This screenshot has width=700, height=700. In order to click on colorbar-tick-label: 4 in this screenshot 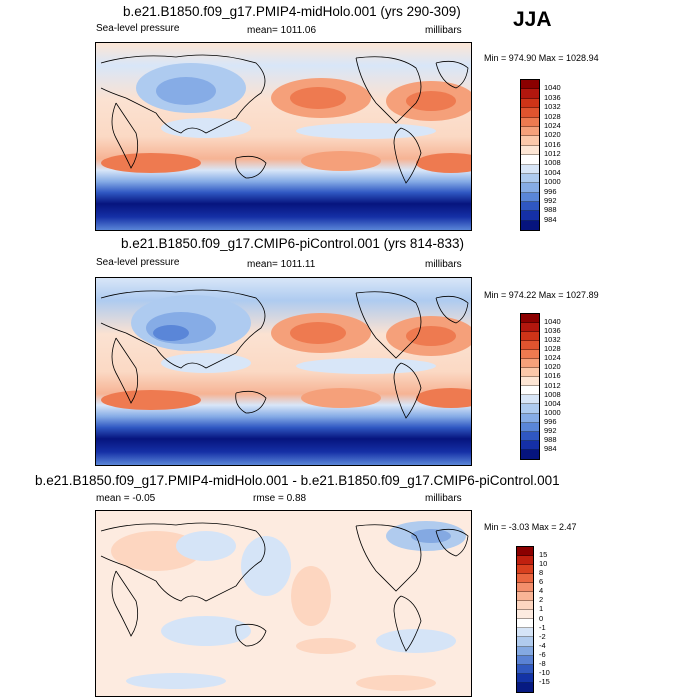, I will do `click(541, 591)`.